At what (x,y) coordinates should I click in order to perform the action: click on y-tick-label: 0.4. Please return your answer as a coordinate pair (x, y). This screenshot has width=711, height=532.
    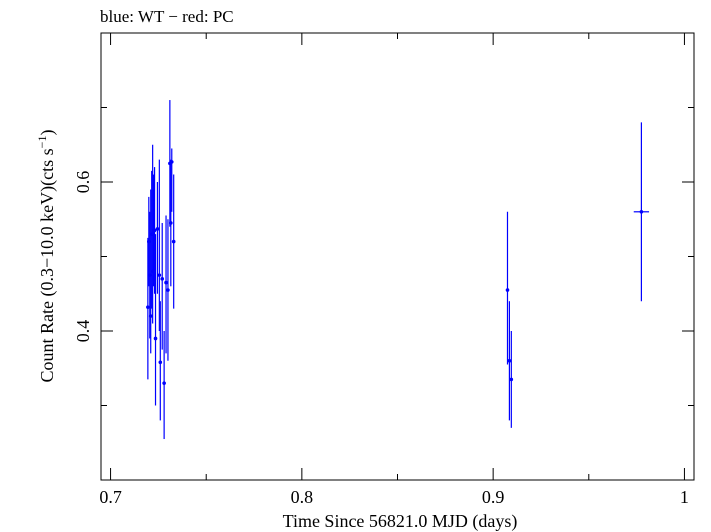
    Looking at the image, I should click on (83, 331).